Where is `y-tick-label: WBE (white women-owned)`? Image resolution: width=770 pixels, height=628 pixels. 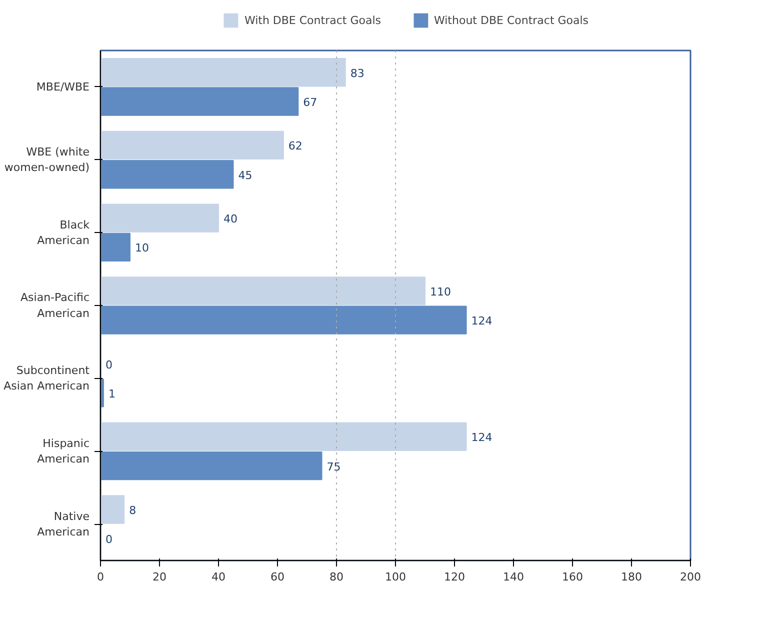
y-tick-label: WBE (white women-owned) is located at coordinates (47, 159).